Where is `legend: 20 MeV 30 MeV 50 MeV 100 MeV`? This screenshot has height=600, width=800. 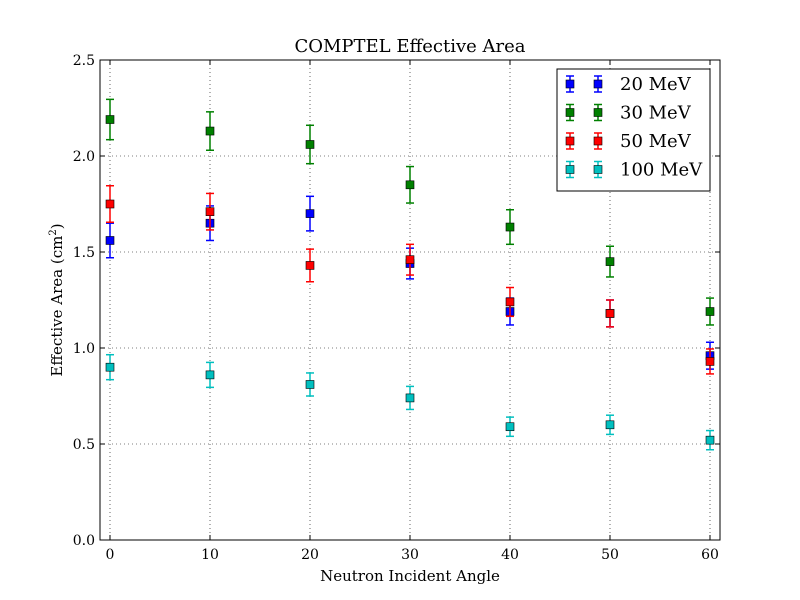
legend: 20 MeV 30 MeV 50 MeV 100 MeV is located at coordinates (633, 130).